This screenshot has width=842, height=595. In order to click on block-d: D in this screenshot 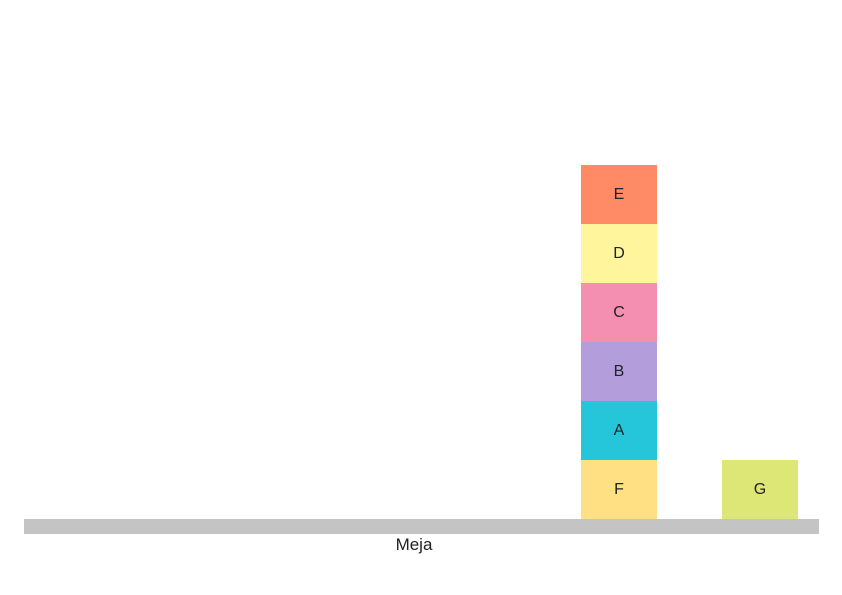, I will do `click(619, 253)`.